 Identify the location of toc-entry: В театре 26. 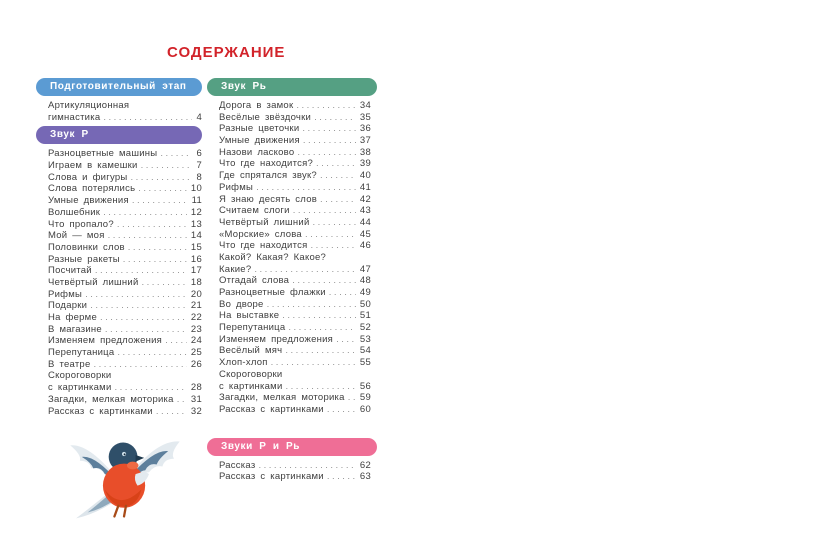
(125, 364).